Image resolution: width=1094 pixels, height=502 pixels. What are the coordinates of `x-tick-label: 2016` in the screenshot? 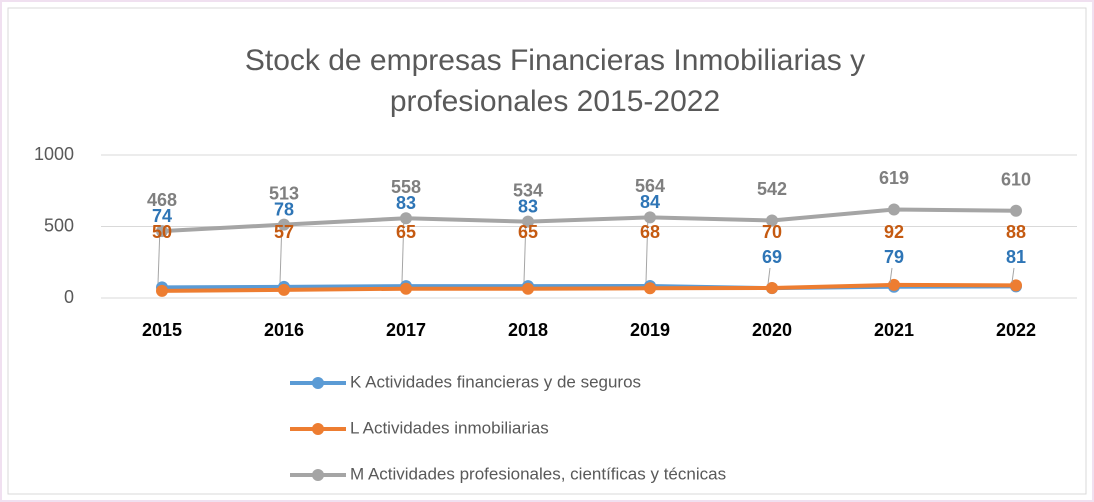 It's located at (284, 330).